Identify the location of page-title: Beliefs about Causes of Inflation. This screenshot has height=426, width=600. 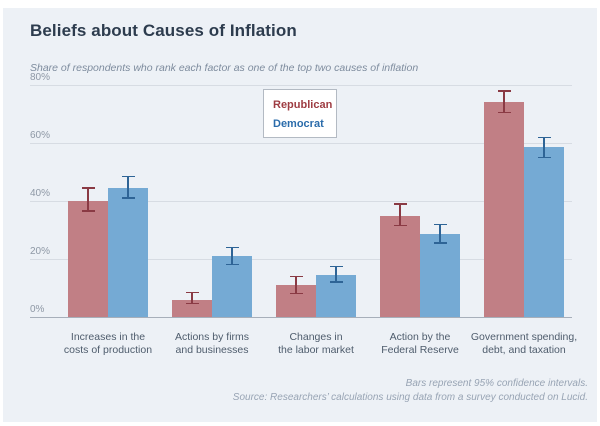
(163, 30).